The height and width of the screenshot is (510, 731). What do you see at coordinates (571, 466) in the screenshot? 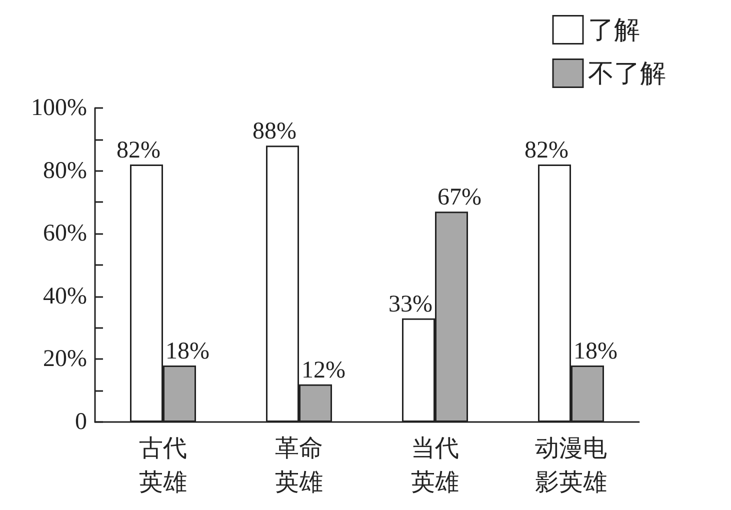
I see `x-tick-label: 动漫电影英雄` at bounding box center [571, 466].